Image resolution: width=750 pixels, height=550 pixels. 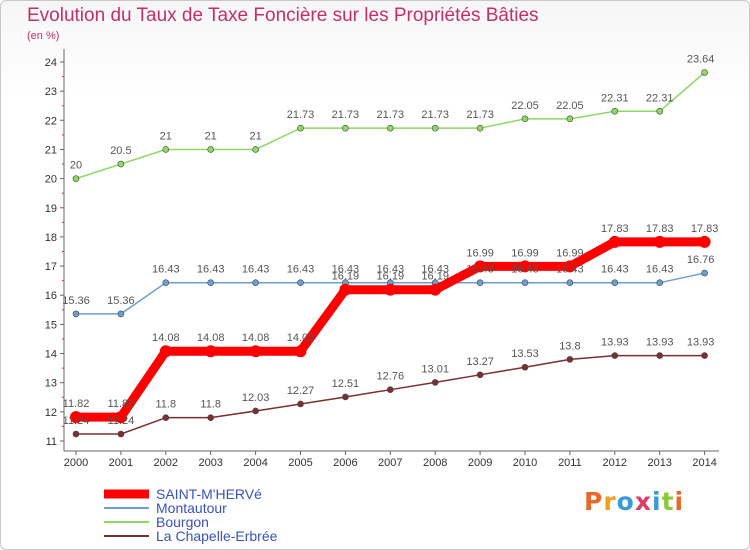 What do you see at coordinates (51, 384) in the screenshot?
I see `y-tick-label: 13` at bounding box center [51, 384].